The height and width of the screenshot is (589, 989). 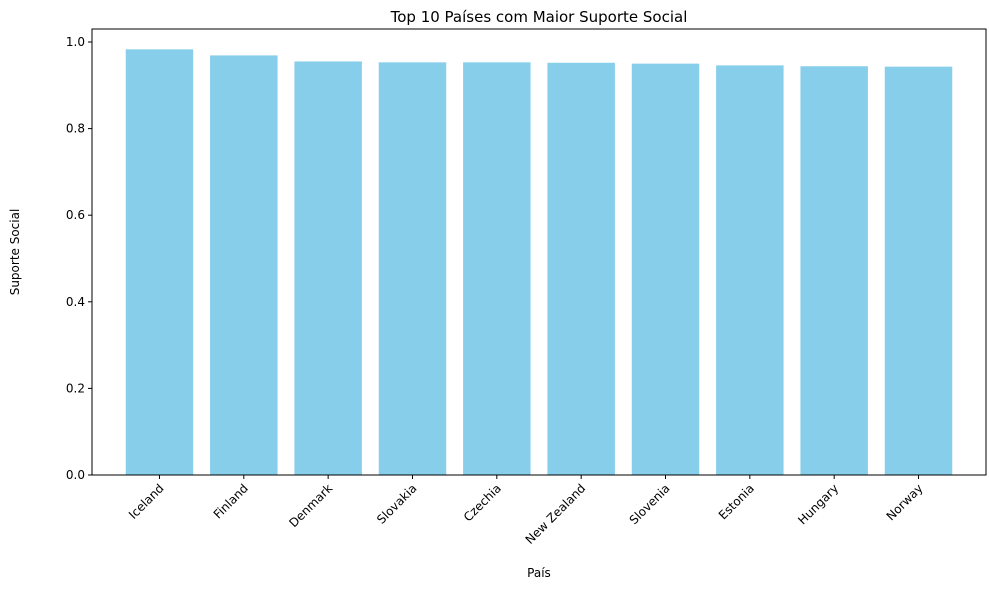 I want to click on bar-new-zealand, so click(x=581, y=269).